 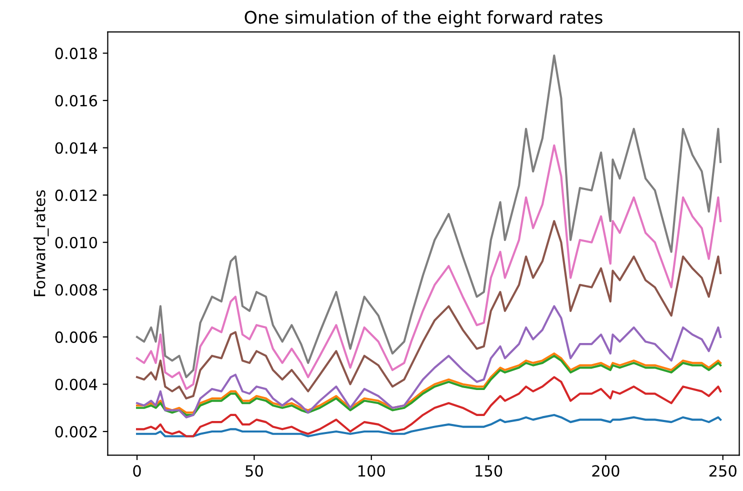 What do you see at coordinates (76, 384) in the screenshot?
I see `y-tick-label: 0.004` at bounding box center [76, 384].